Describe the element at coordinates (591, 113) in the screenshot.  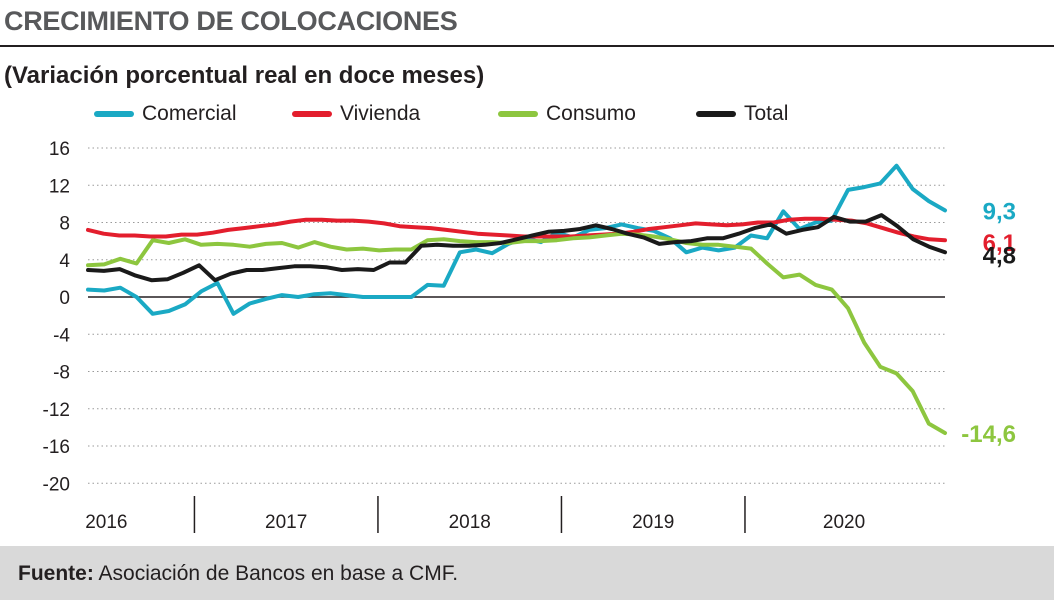
I see `legend-label-consumo: Consumo` at that location.